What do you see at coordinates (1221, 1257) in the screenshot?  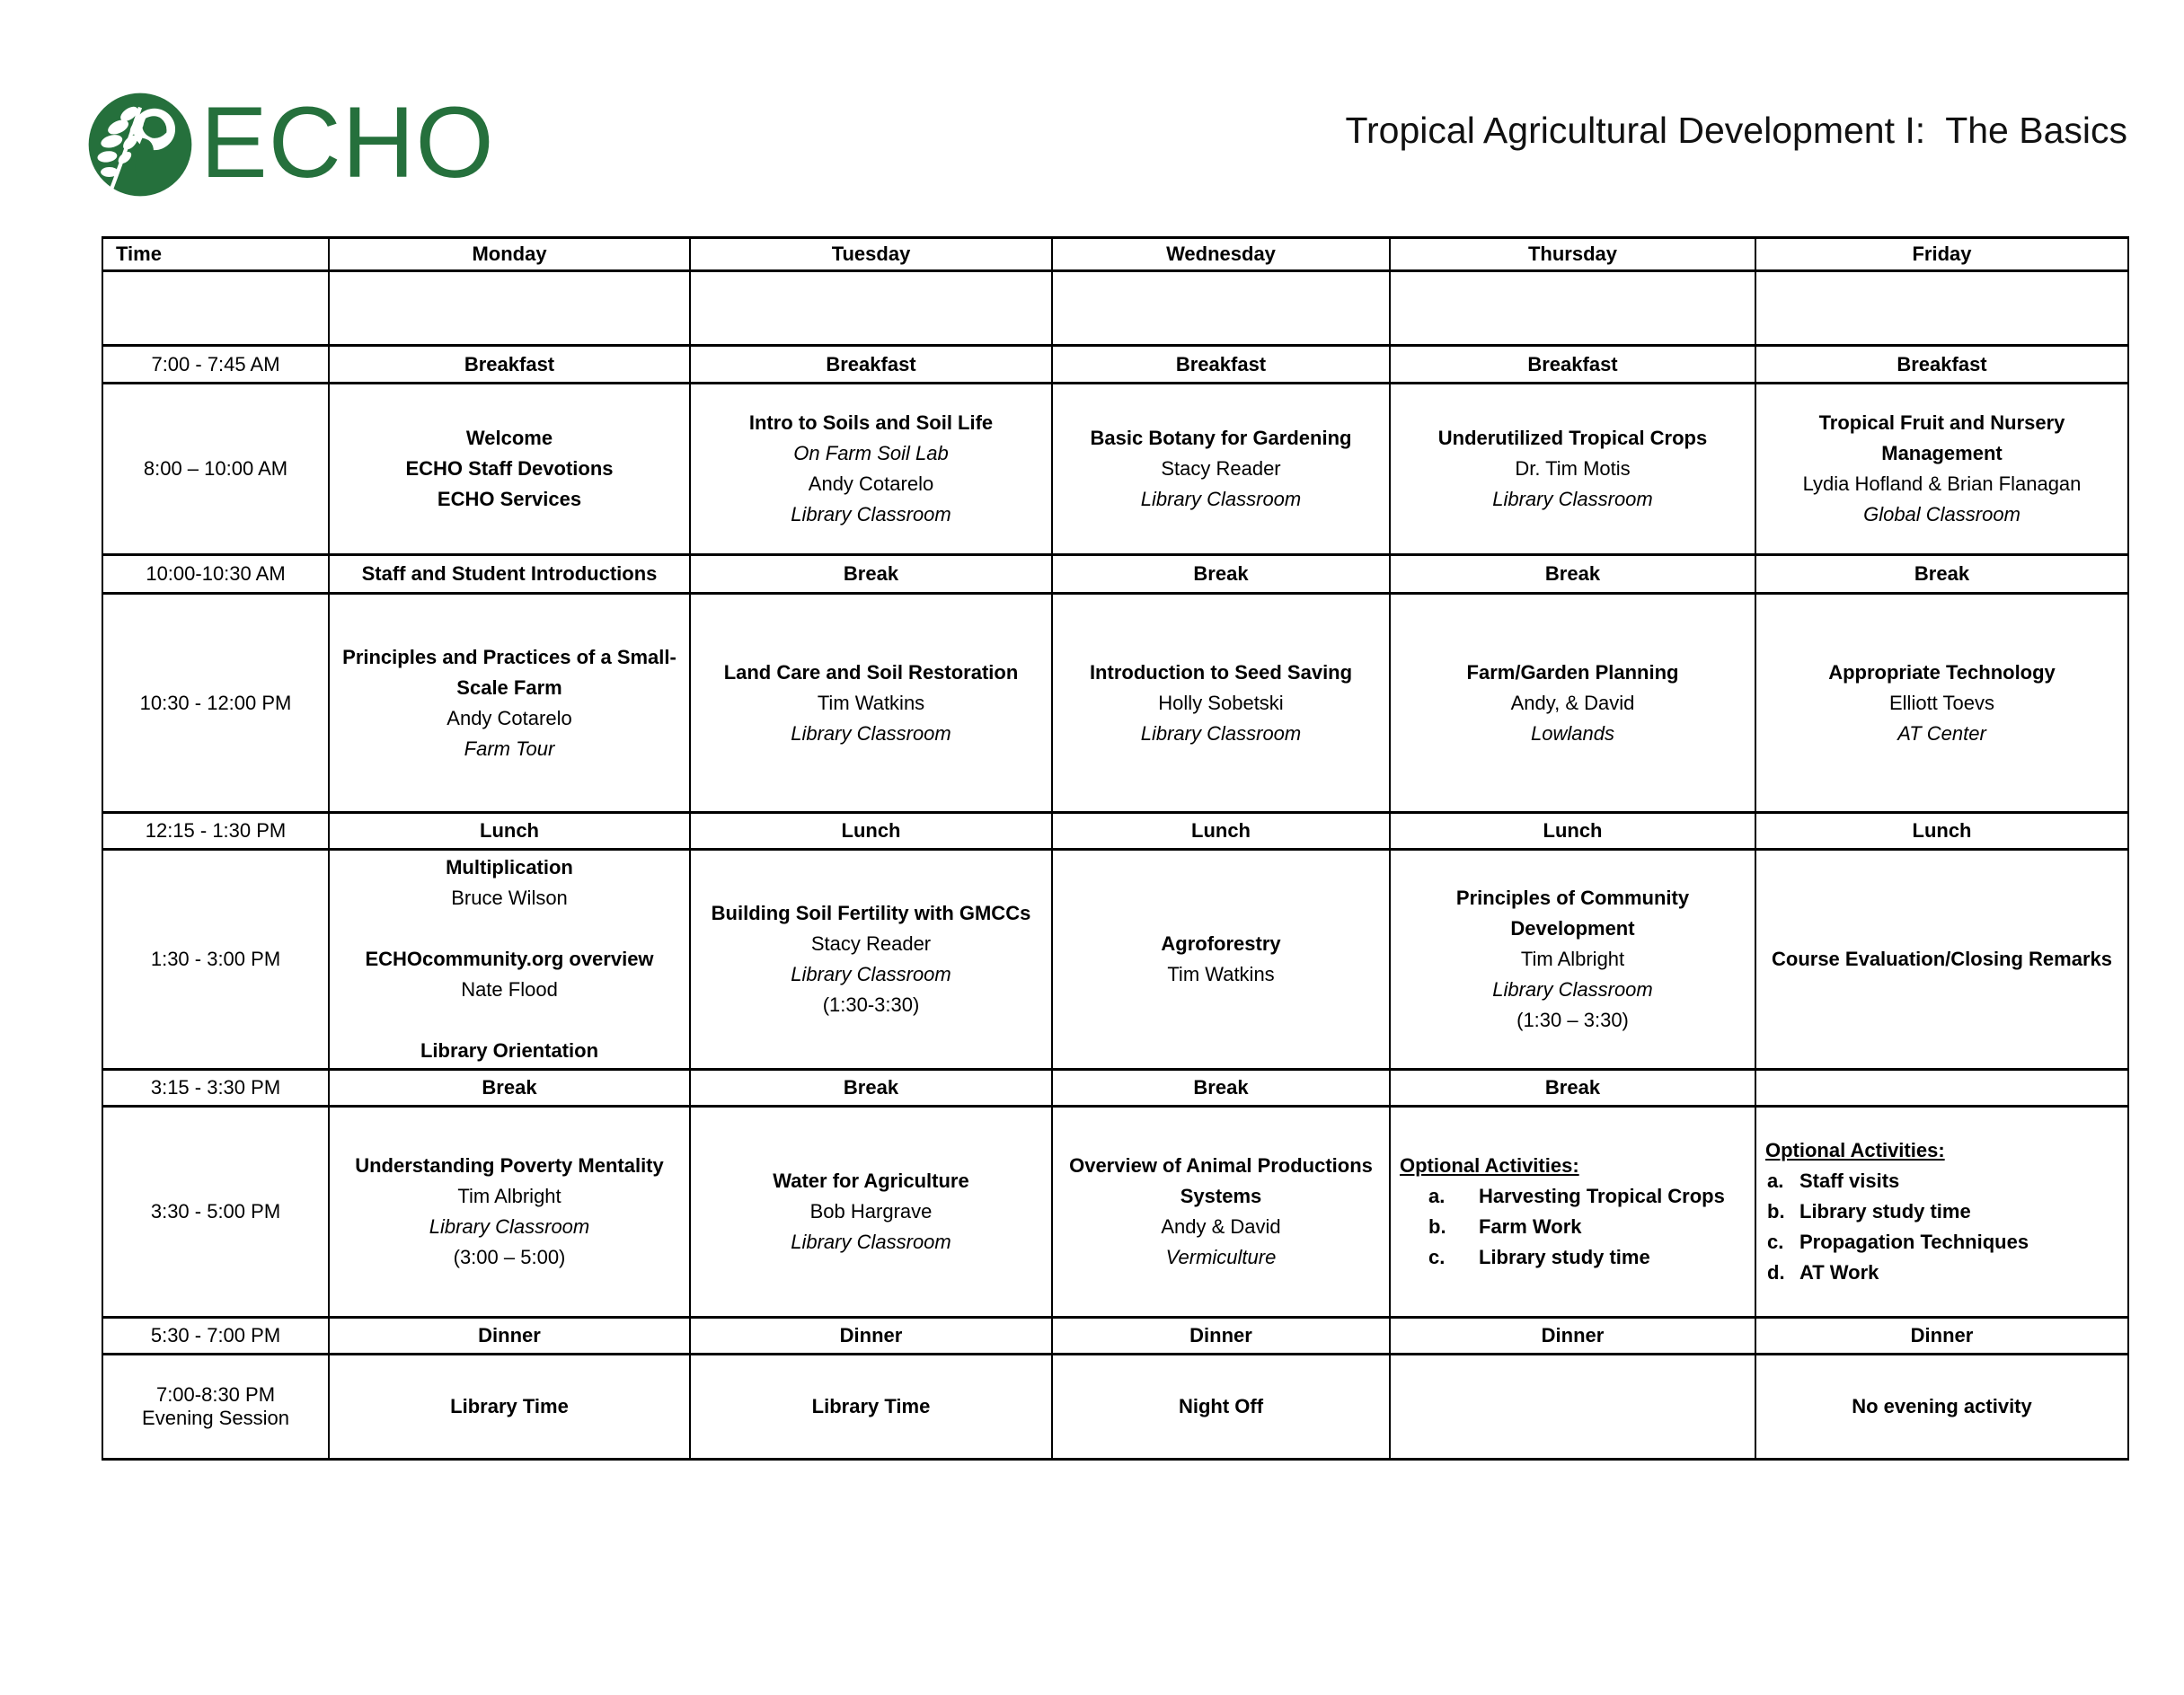 I see `cell-line: Vermiculture` at bounding box center [1221, 1257].